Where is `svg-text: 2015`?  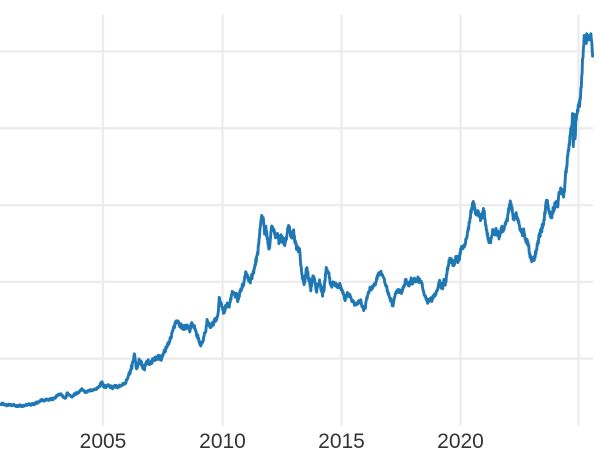
svg-text: 2015 is located at coordinates (341, 440).